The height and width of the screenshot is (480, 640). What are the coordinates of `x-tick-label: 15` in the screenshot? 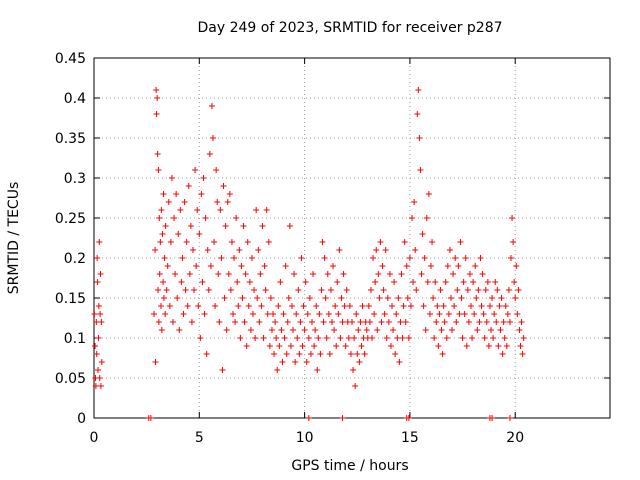 It's located at (410, 438).